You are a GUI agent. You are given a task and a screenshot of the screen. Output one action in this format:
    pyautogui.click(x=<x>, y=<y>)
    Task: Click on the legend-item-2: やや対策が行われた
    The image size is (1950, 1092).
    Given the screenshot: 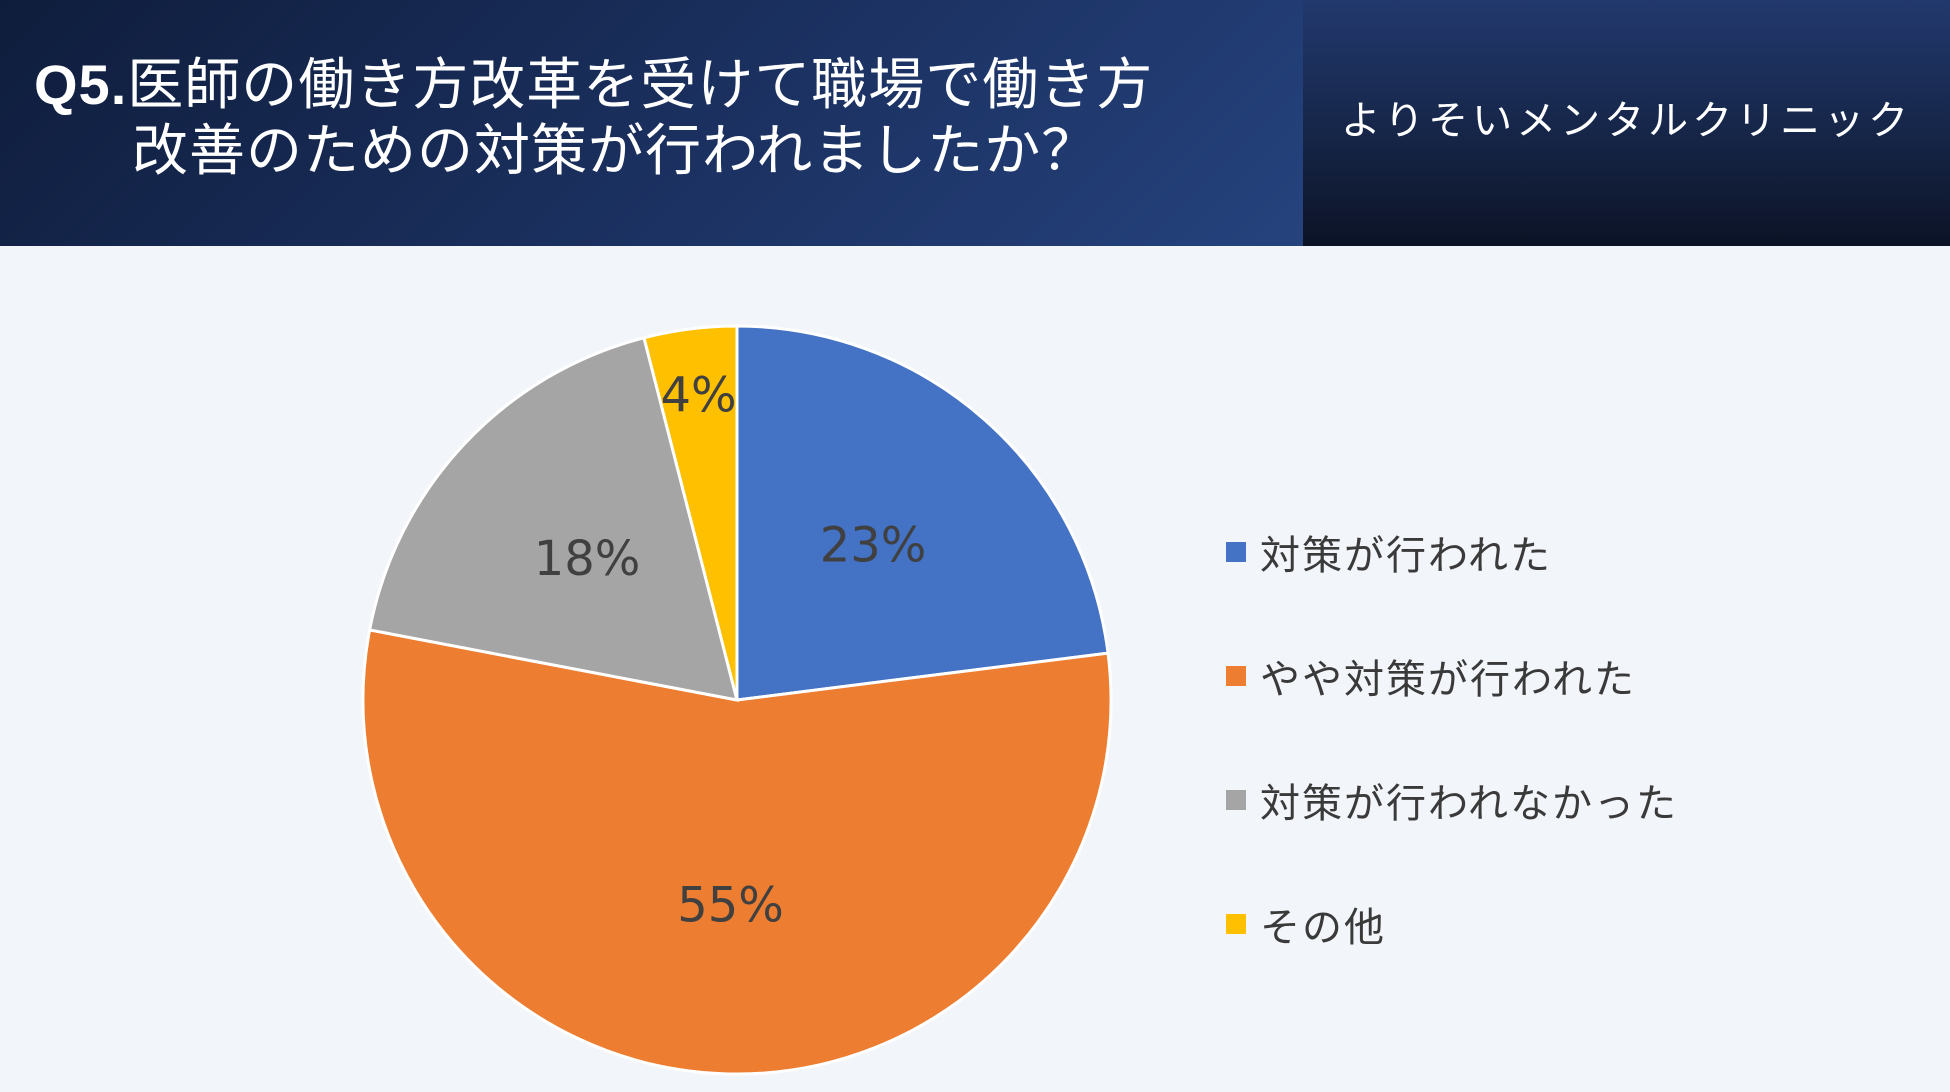 What is the action you would take?
    pyautogui.click(x=1452, y=676)
    